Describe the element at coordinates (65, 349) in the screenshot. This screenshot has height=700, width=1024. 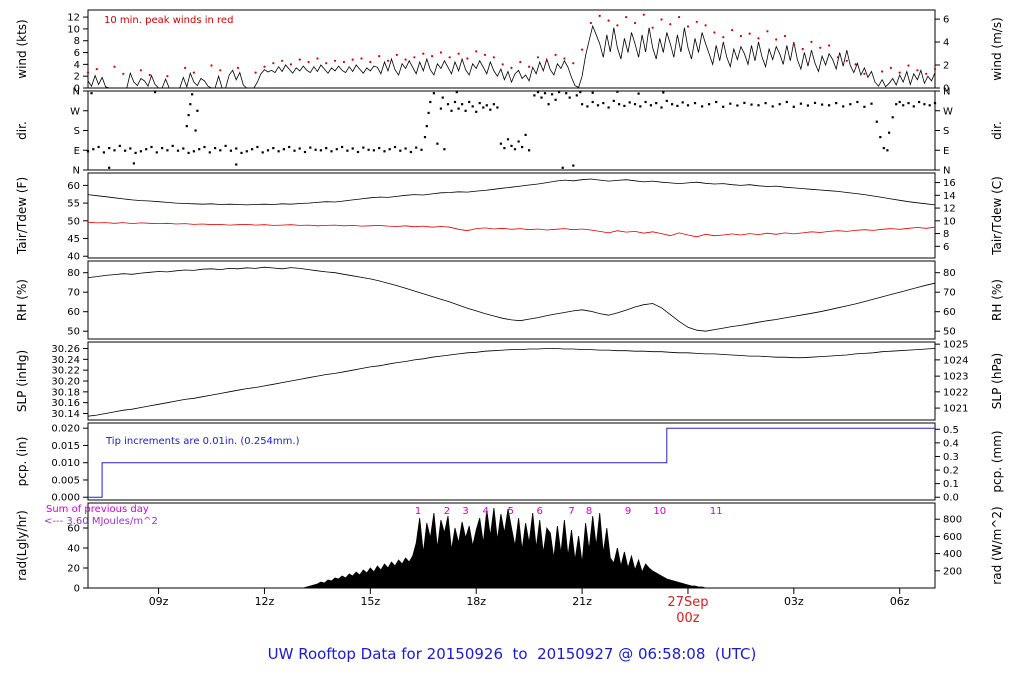
I see `y-tick-label-left: 30.26` at that location.